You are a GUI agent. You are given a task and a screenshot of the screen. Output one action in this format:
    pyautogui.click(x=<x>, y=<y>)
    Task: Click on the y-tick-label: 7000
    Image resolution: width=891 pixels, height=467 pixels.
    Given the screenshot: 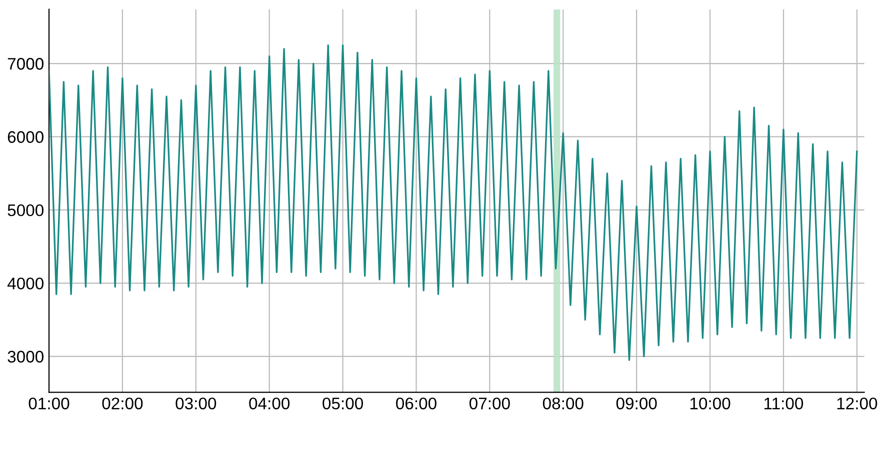 What is the action you would take?
    pyautogui.click(x=26, y=64)
    